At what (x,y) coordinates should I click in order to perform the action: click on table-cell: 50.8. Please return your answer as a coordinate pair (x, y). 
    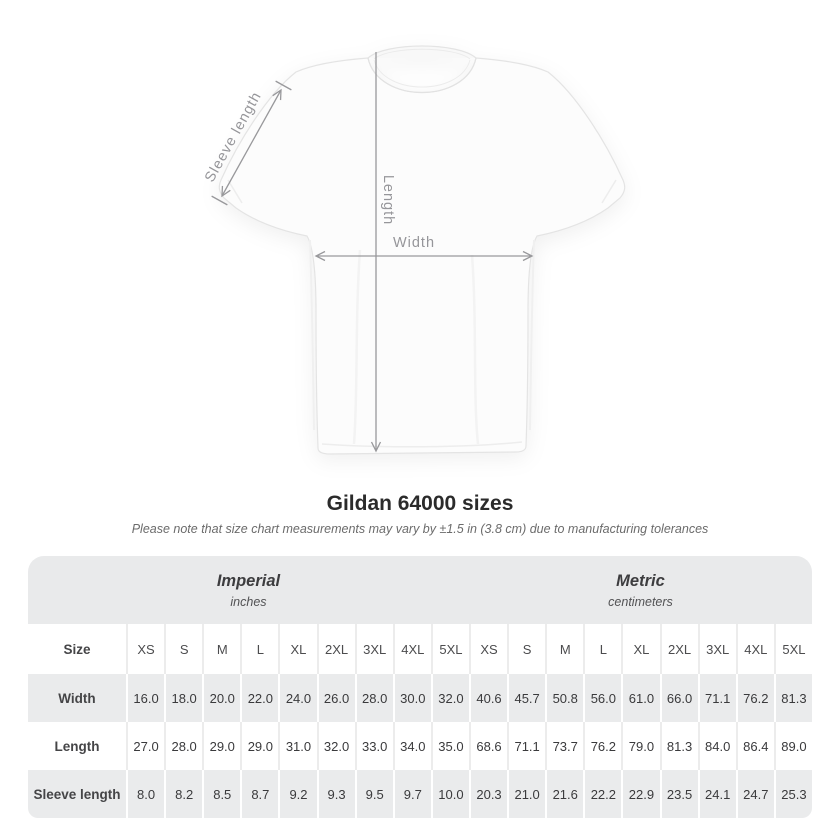
    Looking at the image, I should click on (564, 698).